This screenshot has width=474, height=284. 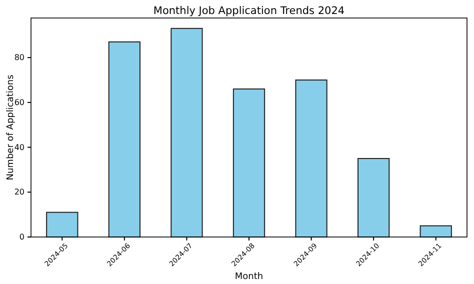 I want to click on y-tick-label: 0, so click(x=21, y=237).